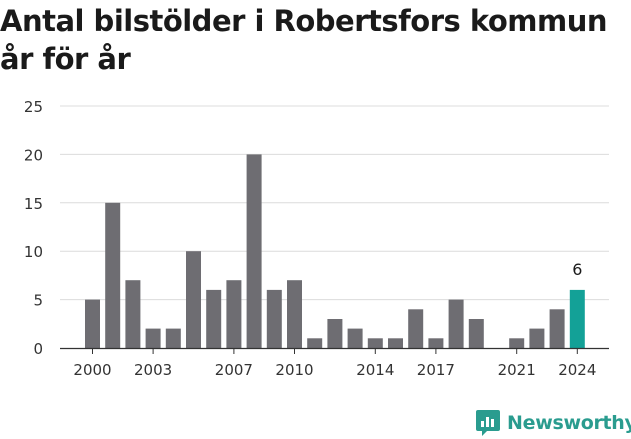  I want to click on bar-2011, so click(315, 343).